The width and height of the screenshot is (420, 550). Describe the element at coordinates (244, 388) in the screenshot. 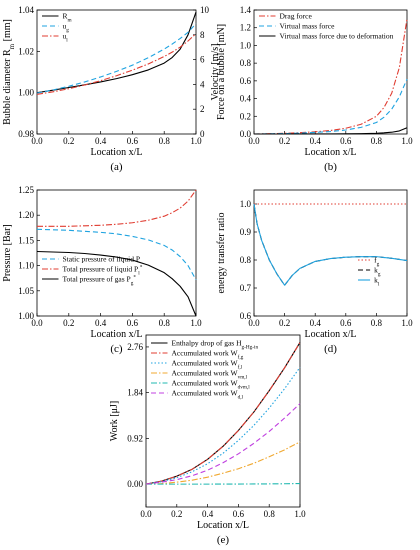

I see `label-text-span: dvm,l` at that location.